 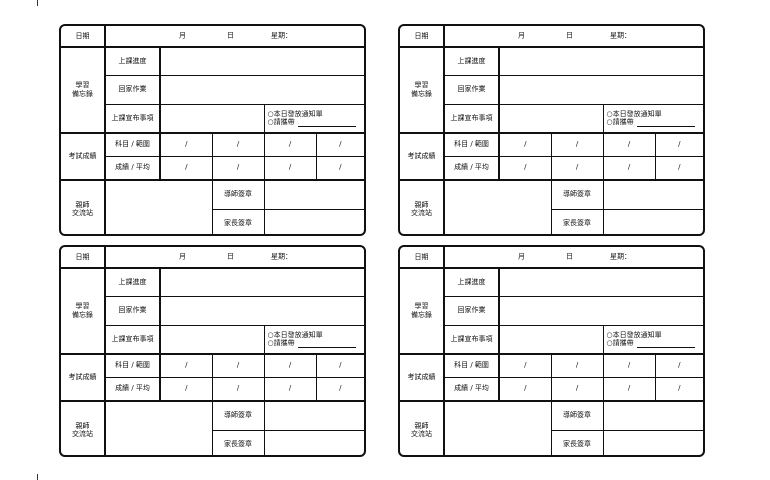 What do you see at coordinates (281, 35) in the screenshot?
I see `weekday-label: 星期：` at bounding box center [281, 35].